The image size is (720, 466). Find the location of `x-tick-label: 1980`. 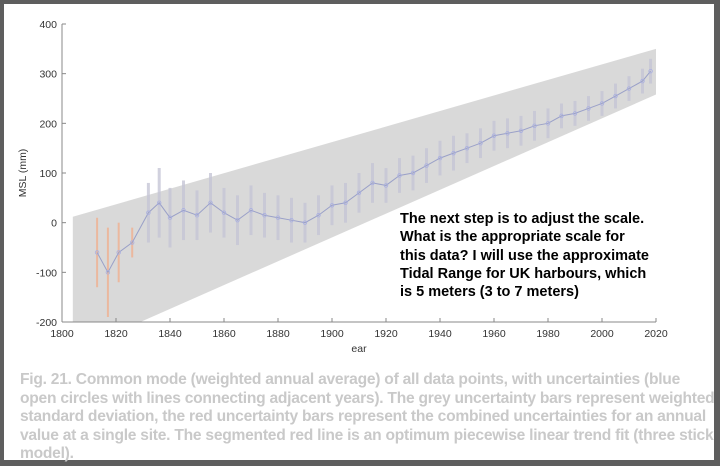

x-tick-label: 1980 is located at coordinates (548, 334).